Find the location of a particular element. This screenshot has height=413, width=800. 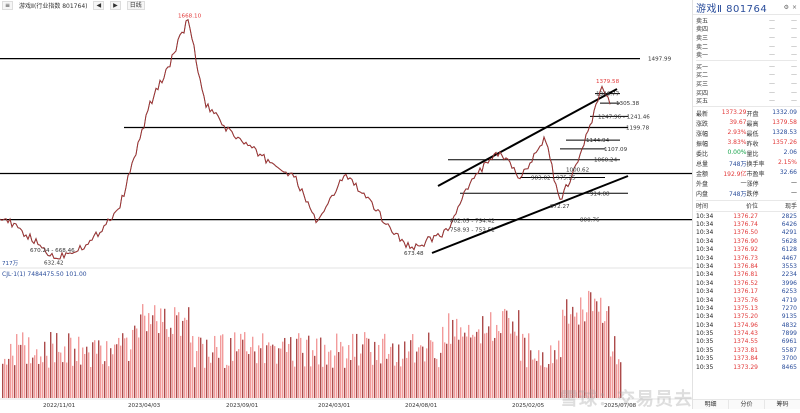

tick-volume: 4467 is located at coordinates (789, 258).